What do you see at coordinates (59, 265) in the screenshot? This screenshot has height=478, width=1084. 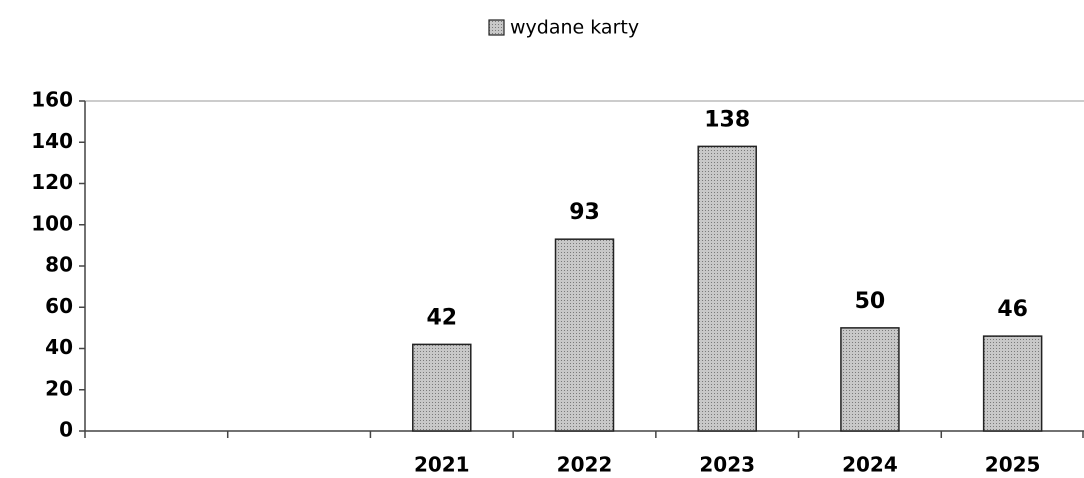 I see `y-tick-label: 80` at bounding box center [59, 265].